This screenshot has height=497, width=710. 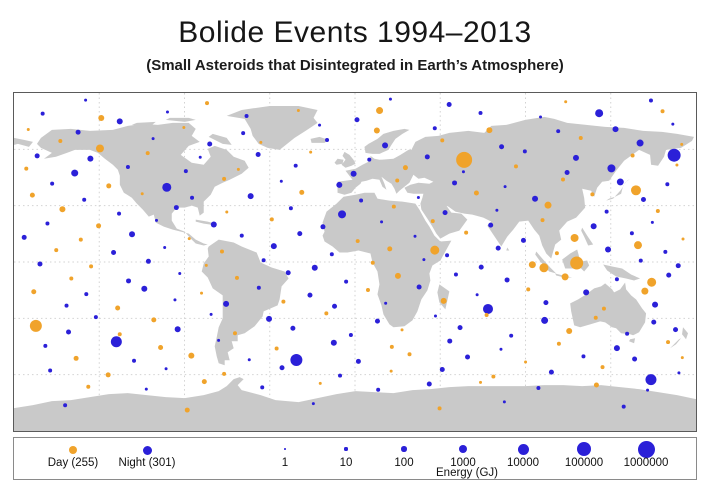 I want to click on south-america, so click(x=245, y=302).